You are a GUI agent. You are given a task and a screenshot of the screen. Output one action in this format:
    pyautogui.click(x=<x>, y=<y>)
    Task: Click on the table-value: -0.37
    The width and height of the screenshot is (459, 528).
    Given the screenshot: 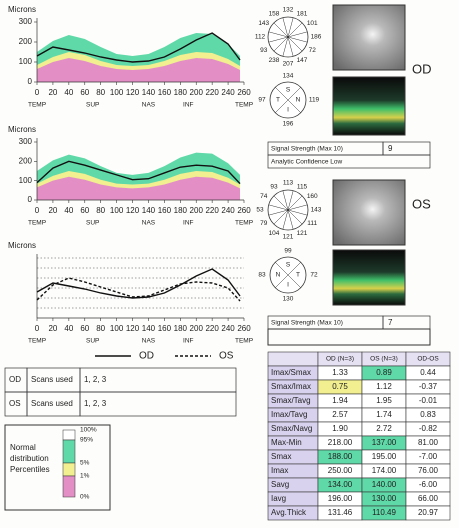 What is the action you would take?
    pyautogui.click(x=428, y=386)
    